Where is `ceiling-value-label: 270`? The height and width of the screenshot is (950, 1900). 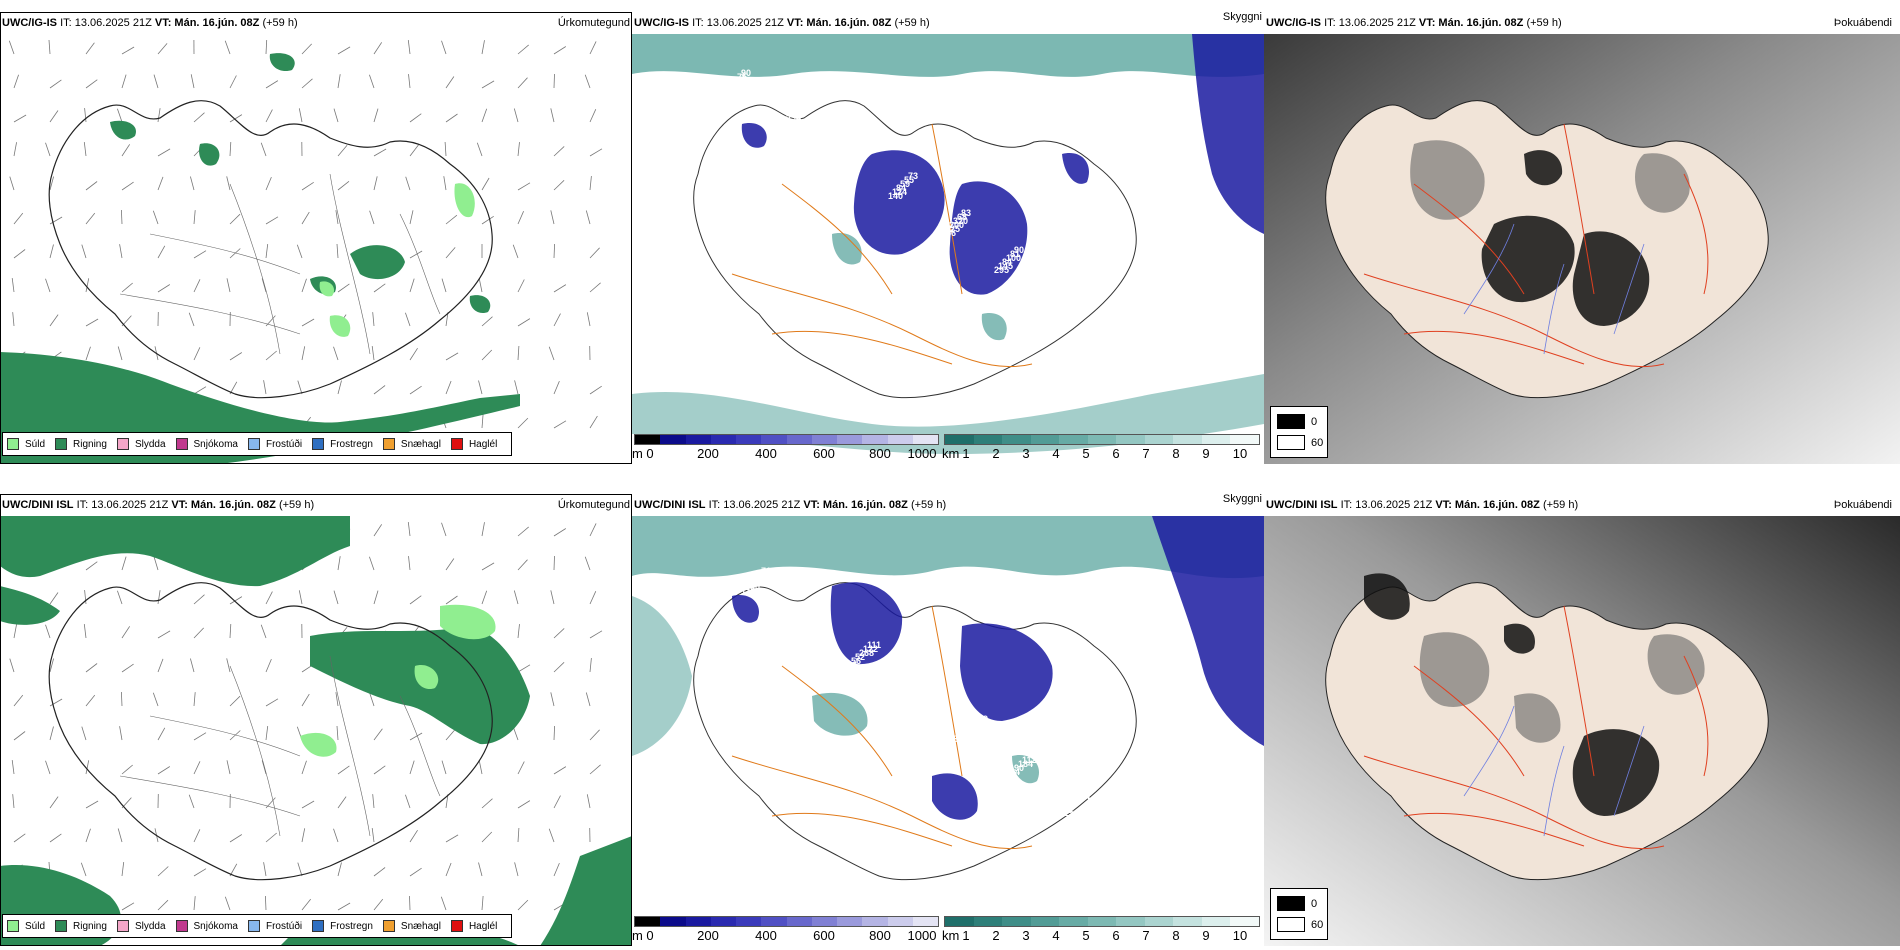 ceiling-value-label: 270 is located at coordinates (1107, 344).